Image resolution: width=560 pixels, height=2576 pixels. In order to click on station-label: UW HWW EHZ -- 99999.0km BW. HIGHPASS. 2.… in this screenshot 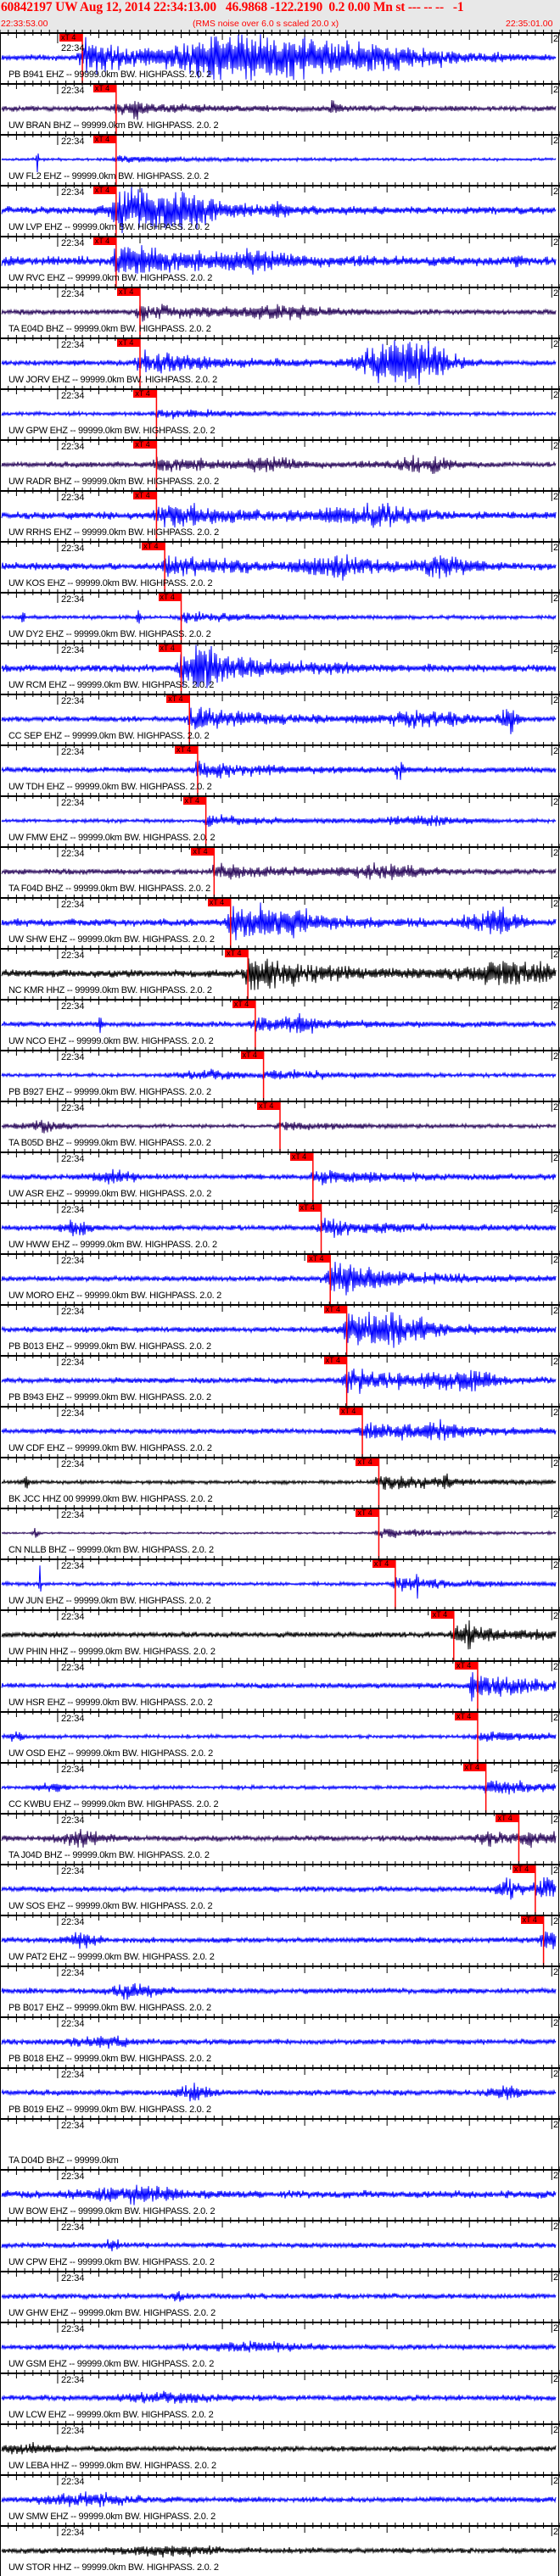, I will do `click(113, 1245)`.